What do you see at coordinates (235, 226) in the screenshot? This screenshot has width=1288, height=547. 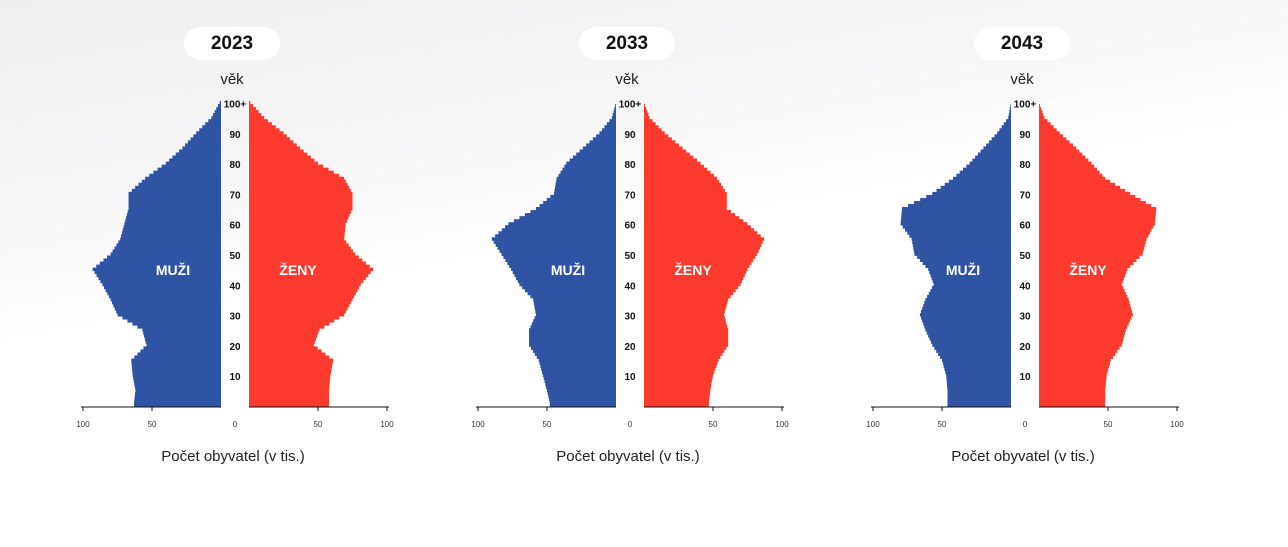 I see `age-tick-label: 60` at bounding box center [235, 226].